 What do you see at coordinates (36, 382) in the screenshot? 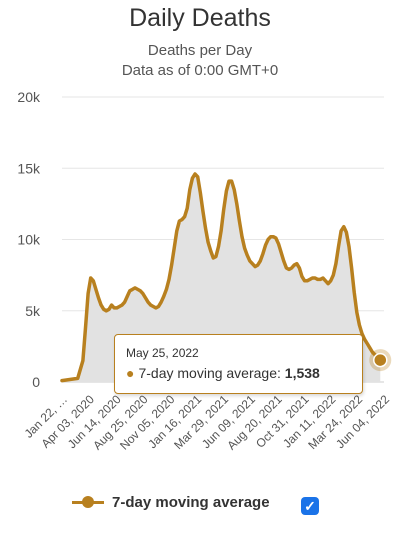
I see `y-tick-label: 0` at bounding box center [36, 382].